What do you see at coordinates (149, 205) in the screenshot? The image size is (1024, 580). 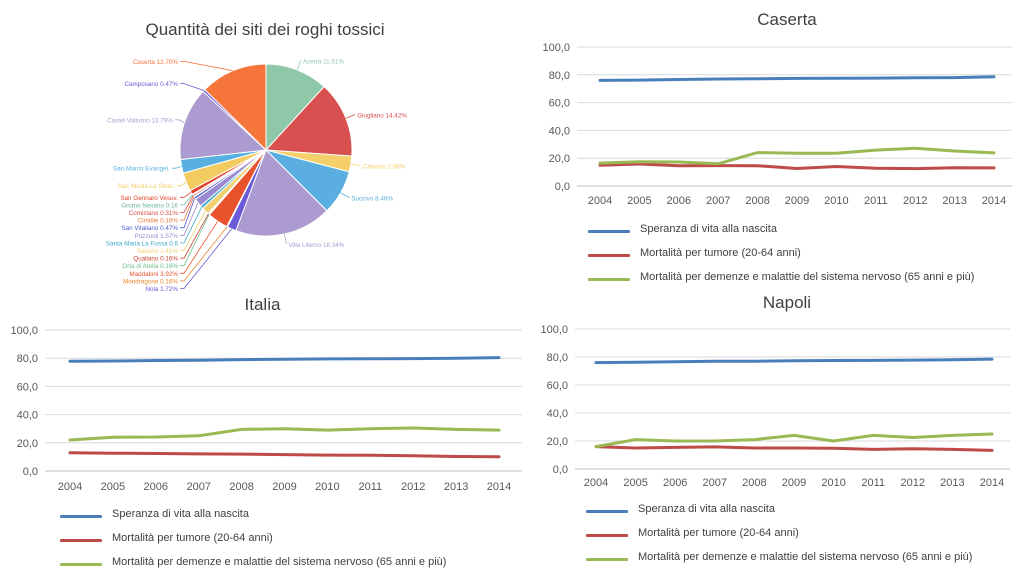 I see `pie-slice-label: Grumo Nevano 0.16` at bounding box center [149, 205].